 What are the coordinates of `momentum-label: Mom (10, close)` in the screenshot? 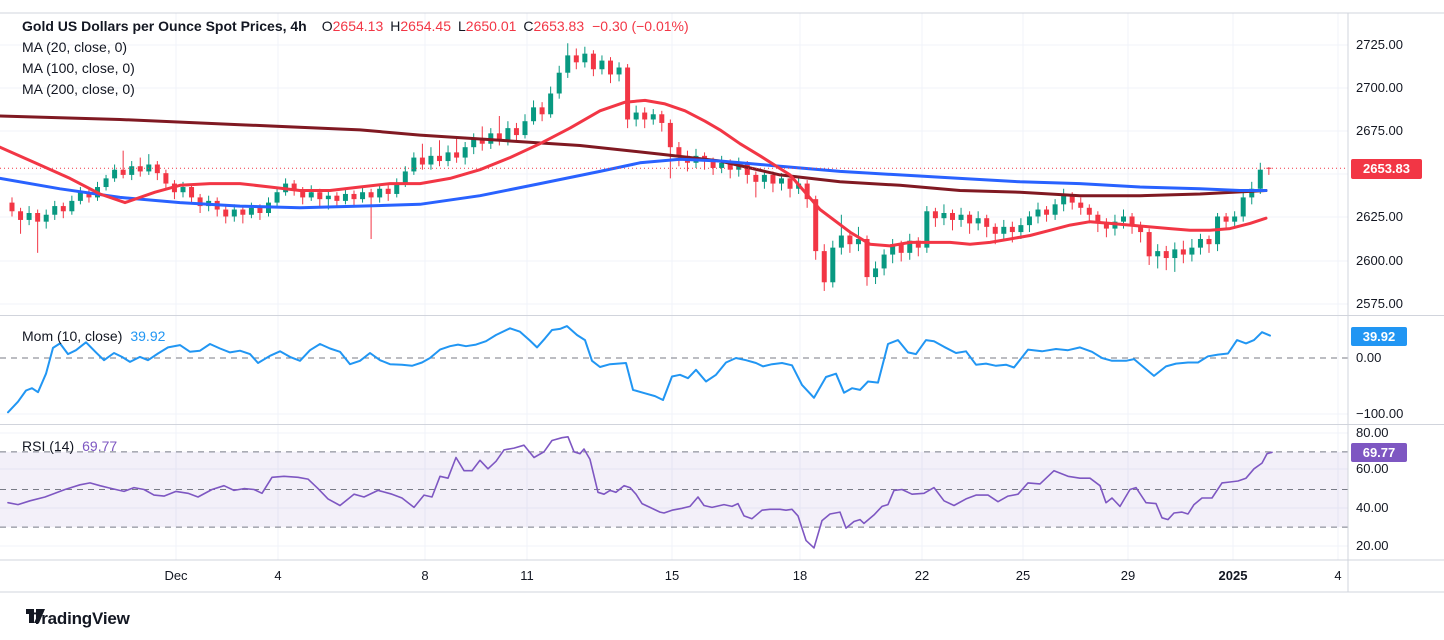 It's located at (72, 336).